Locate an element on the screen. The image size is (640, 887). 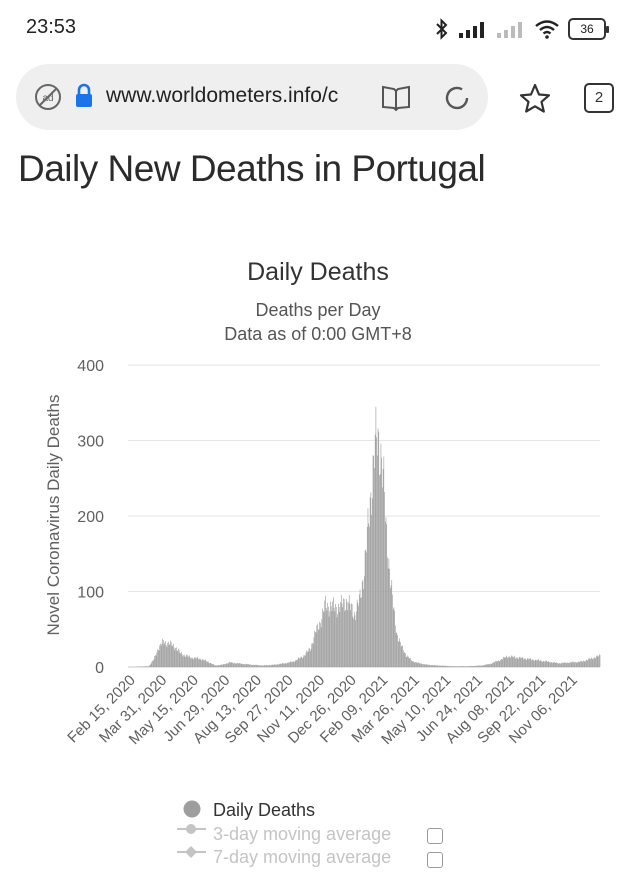
signal-icon is located at coordinates (471, 30).